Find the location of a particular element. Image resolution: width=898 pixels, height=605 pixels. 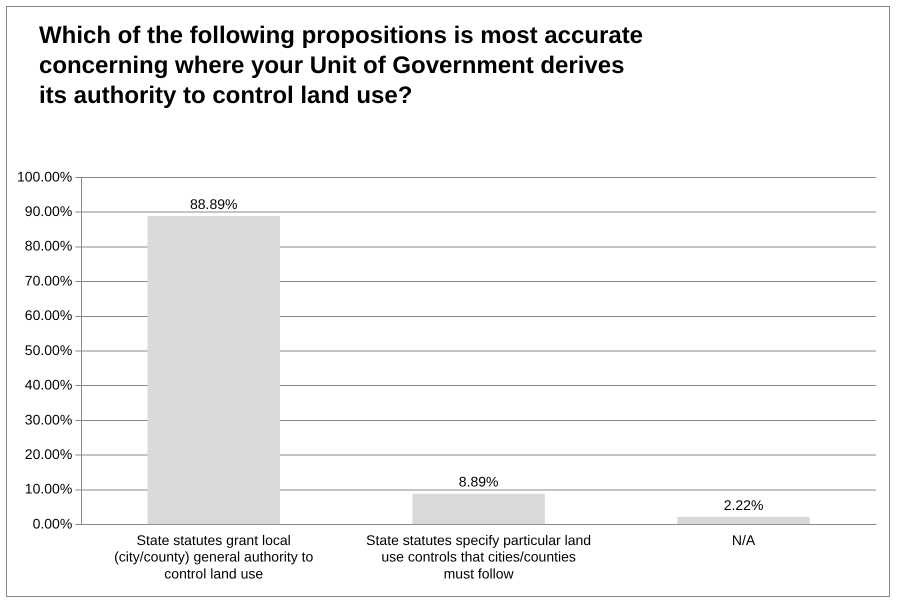

x-tick-label: State statutes grant local (city/county) general authority to control land use is located at coordinates (214, 557).